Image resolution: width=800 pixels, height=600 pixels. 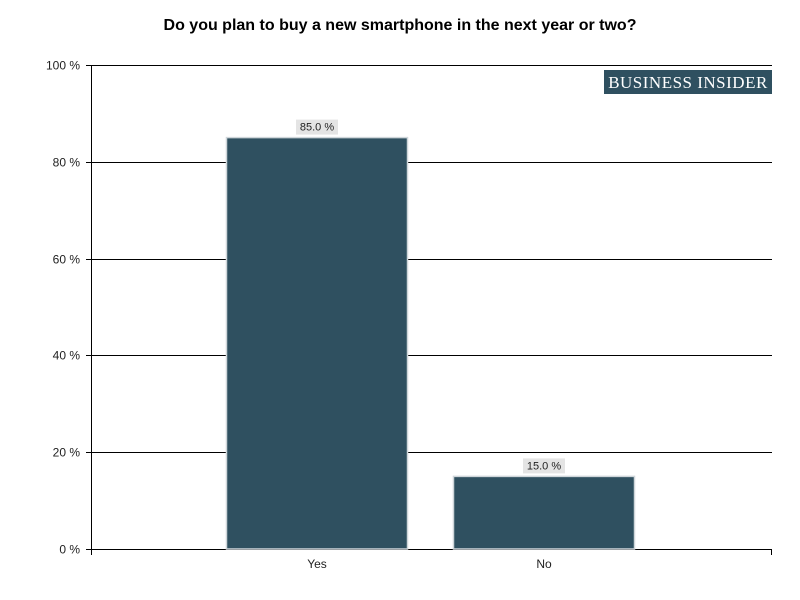 I want to click on brand-logo: BUSINESS INSIDER, so click(x=688, y=82).